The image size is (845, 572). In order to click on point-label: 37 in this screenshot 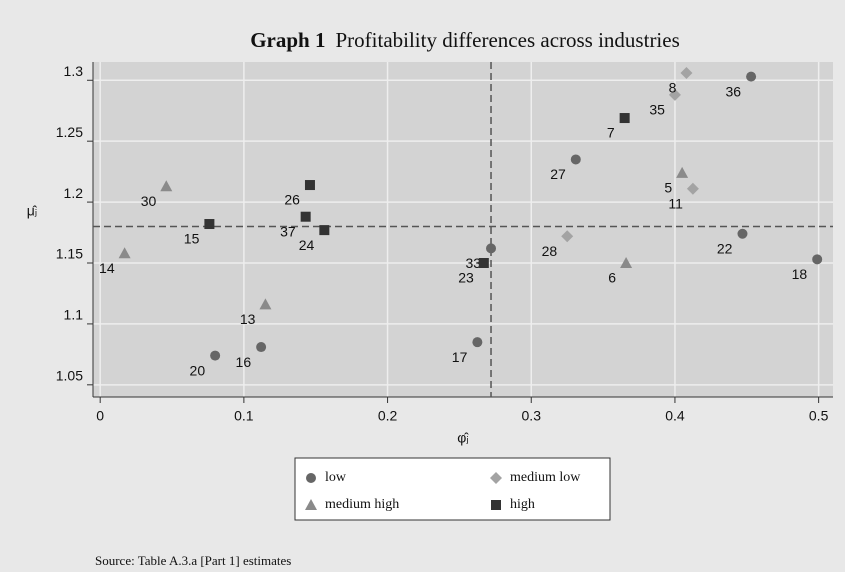, I will do `click(288, 231)`.